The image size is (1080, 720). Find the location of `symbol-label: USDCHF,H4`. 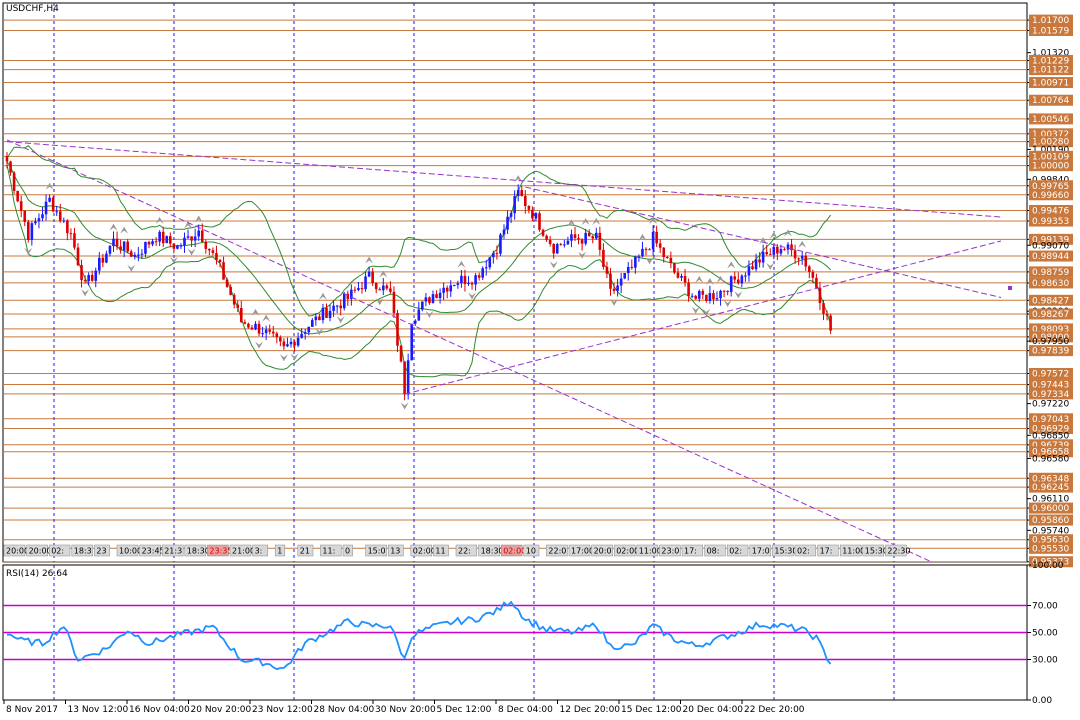

symbol-label: USDCHF,H4 is located at coordinates (32, 9).